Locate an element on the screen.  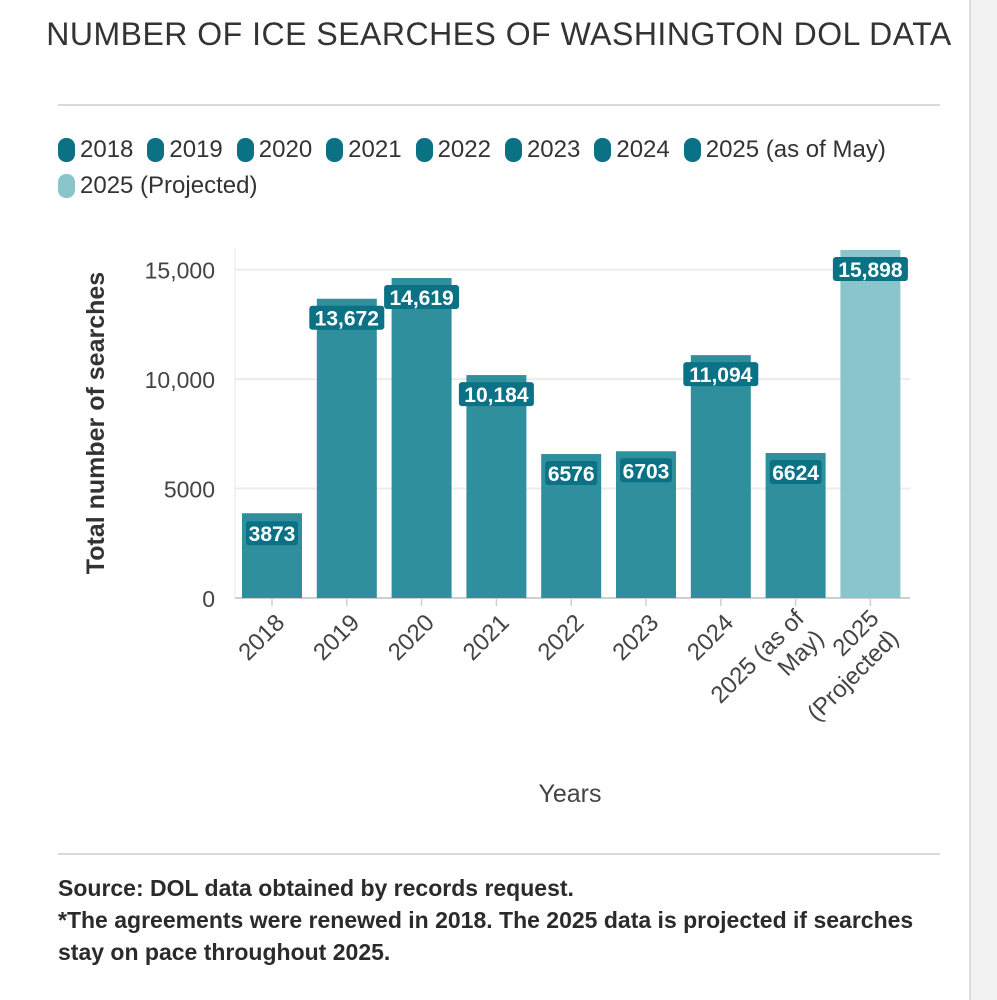
x-tick-label: 2022 is located at coordinates (561, 637).